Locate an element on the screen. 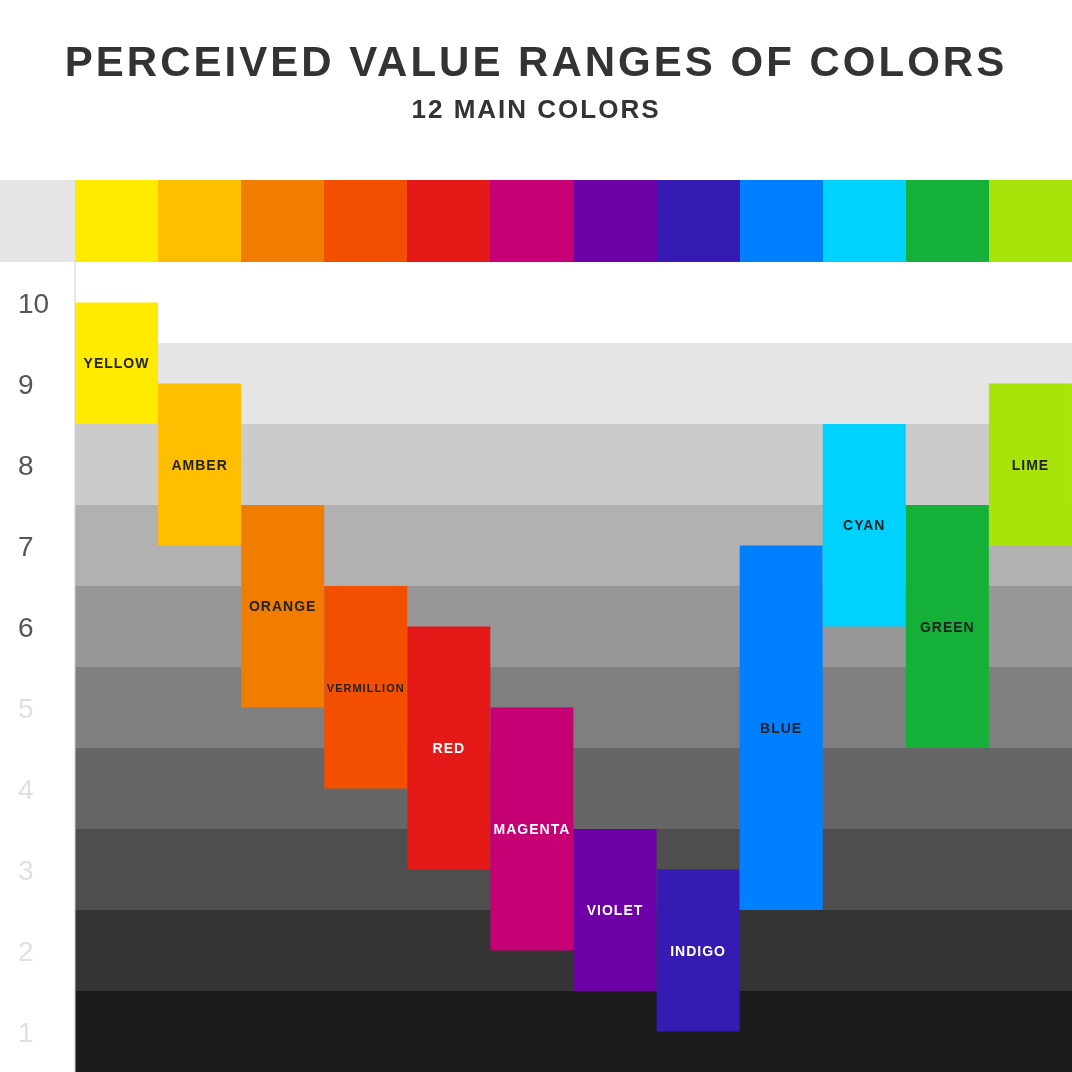  x-tick-label: LIME is located at coordinates (1030, 464).